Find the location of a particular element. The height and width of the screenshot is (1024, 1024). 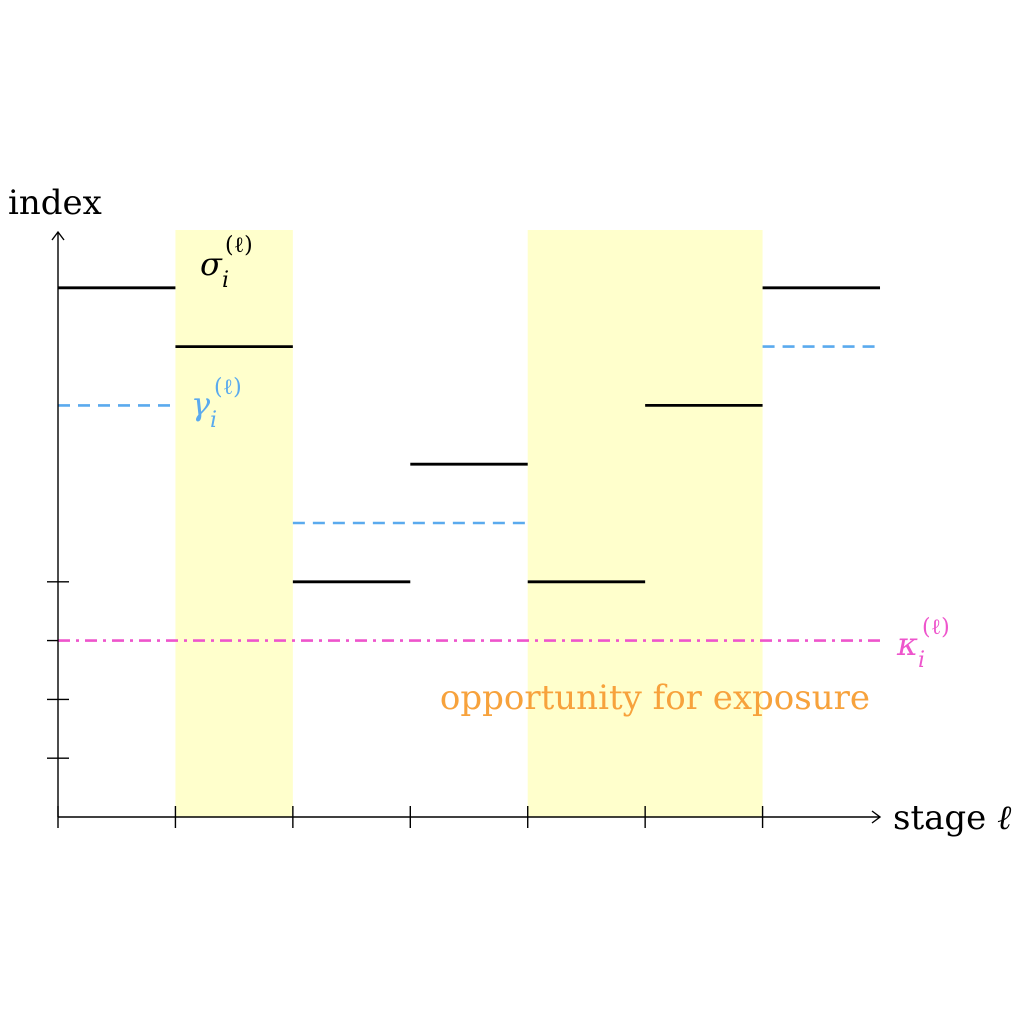

x-axis-label-symbol: ℓ is located at coordinates (1004, 818).